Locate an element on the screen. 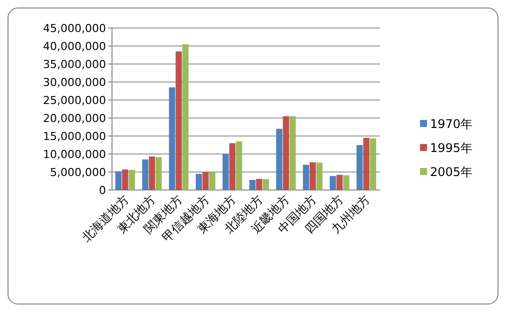 The height and width of the screenshot is (316, 507). y-tick-label: 20,000,000 is located at coordinates (74, 118).